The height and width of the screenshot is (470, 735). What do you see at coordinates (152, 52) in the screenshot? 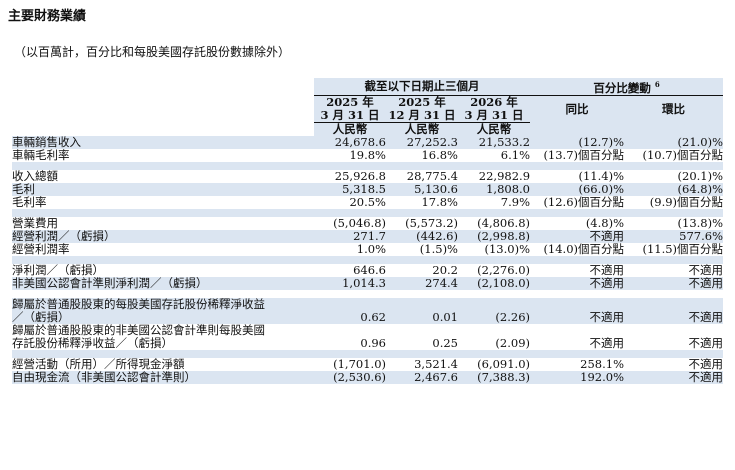
I see `section-subtitle: （以百萬計，百分比和每股美國存託股份數據除外）` at bounding box center [152, 52].